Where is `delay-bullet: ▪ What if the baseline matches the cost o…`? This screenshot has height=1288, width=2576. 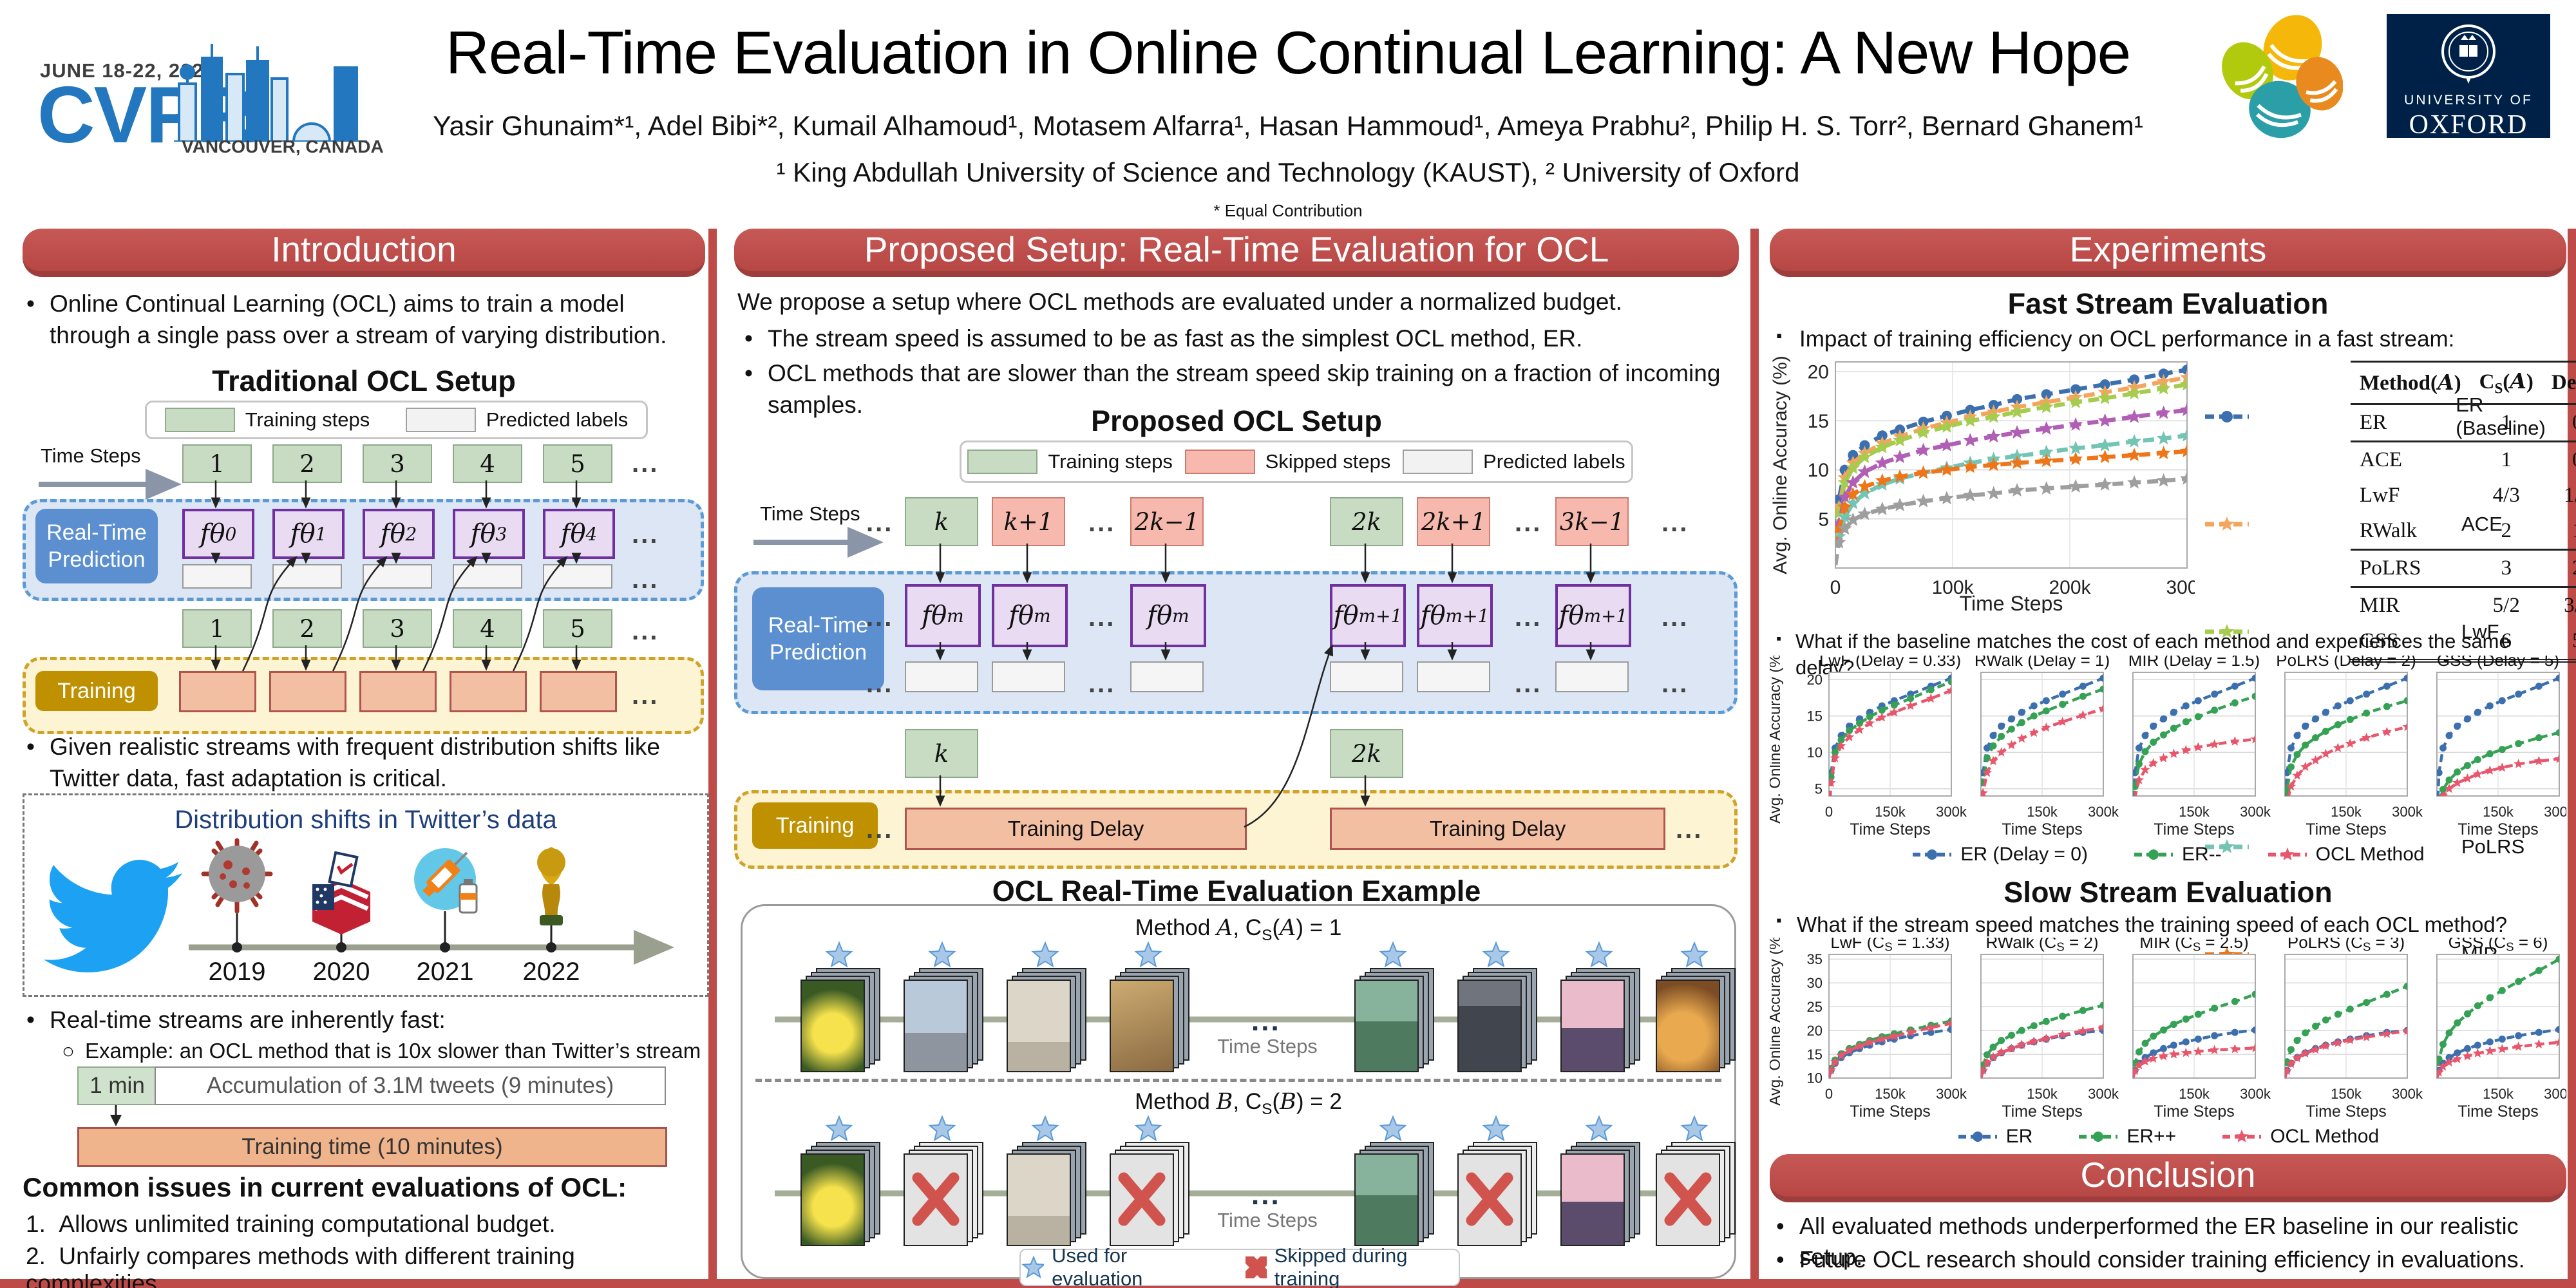 delay-bullet: ▪ What if the baseline matches the cost o… is located at coordinates (2143, 654).